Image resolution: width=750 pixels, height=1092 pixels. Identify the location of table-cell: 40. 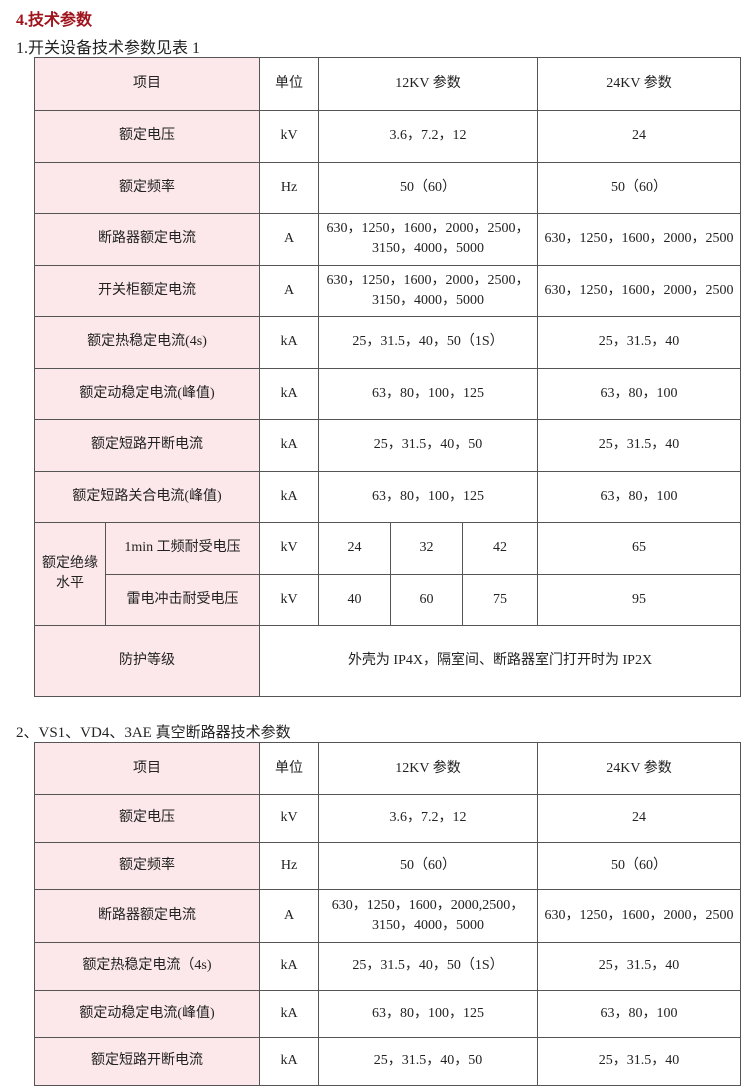
(354, 599).